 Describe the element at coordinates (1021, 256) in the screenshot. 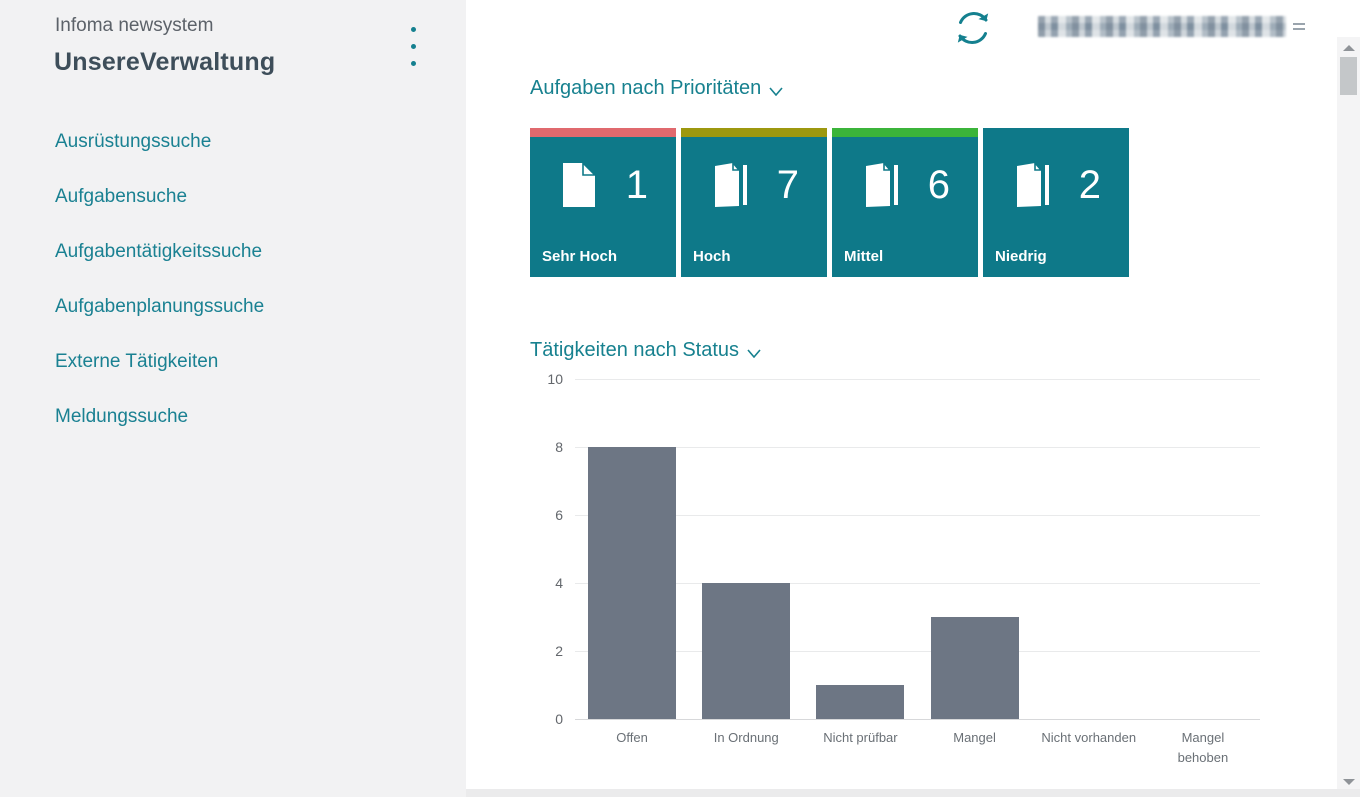

I see `tile-label: Niedrig` at that location.